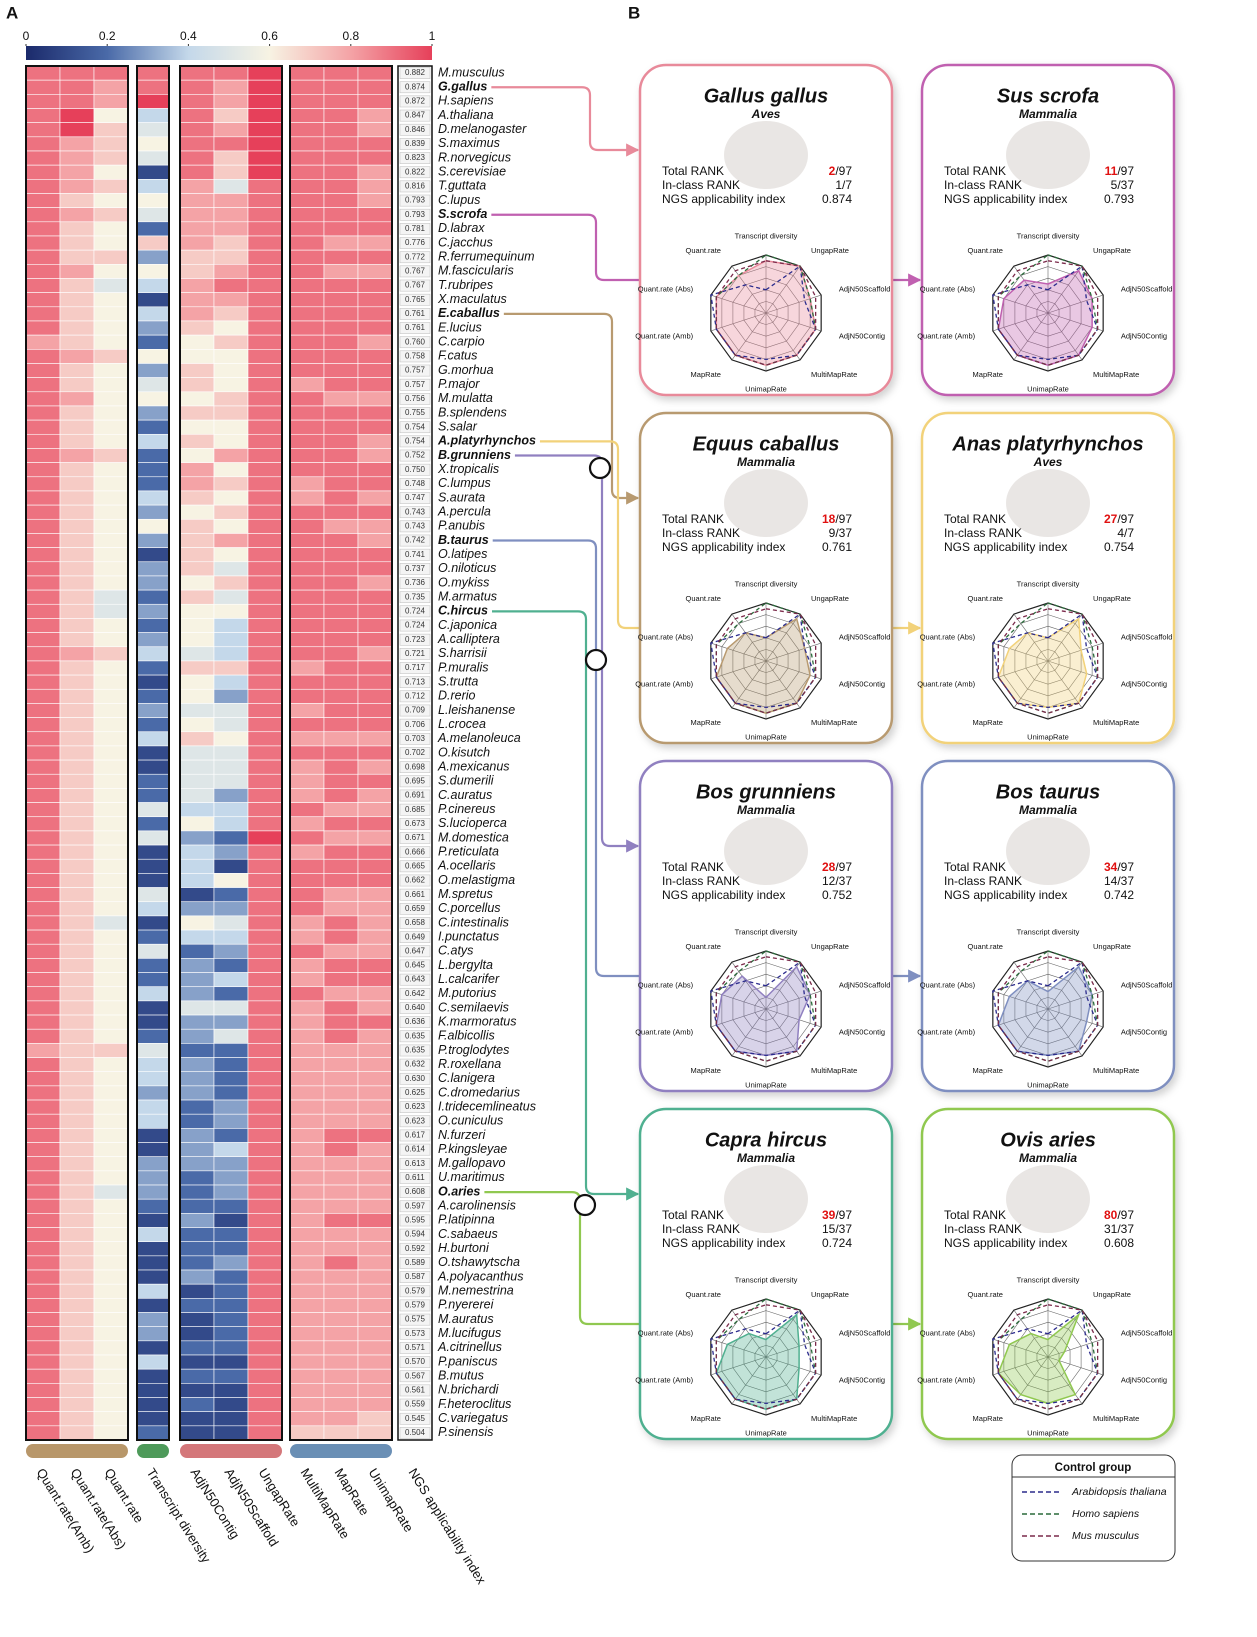  What do you see at coordinates (472, 172) in the screenshot?
I see `species-label: S.cerevisiae` at bounding box center [472, 172].